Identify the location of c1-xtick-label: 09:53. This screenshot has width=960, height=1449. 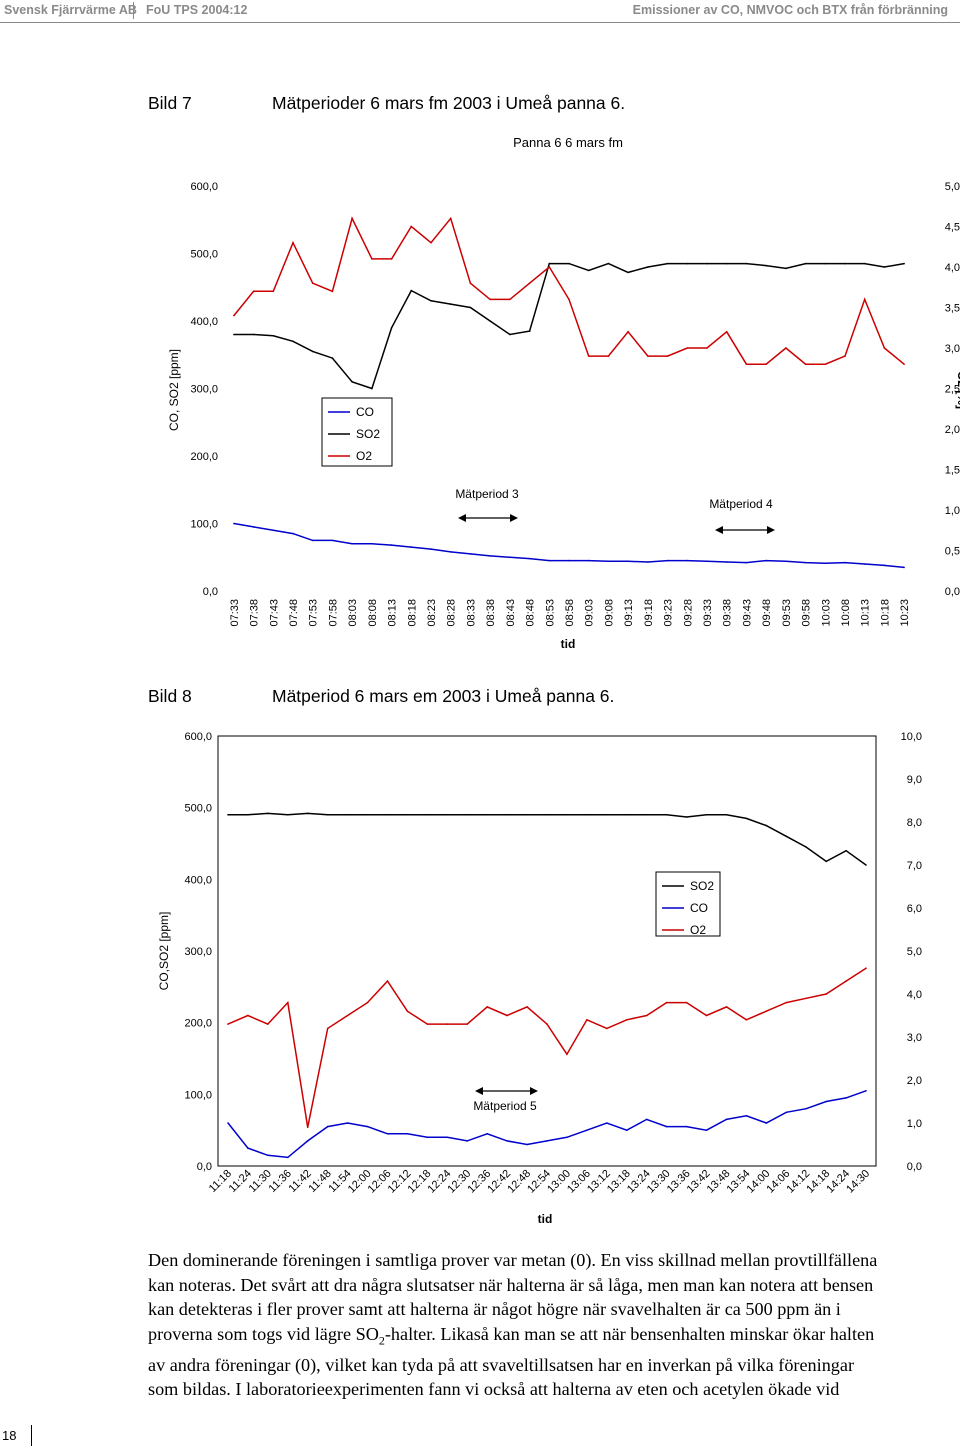
(787, 613).